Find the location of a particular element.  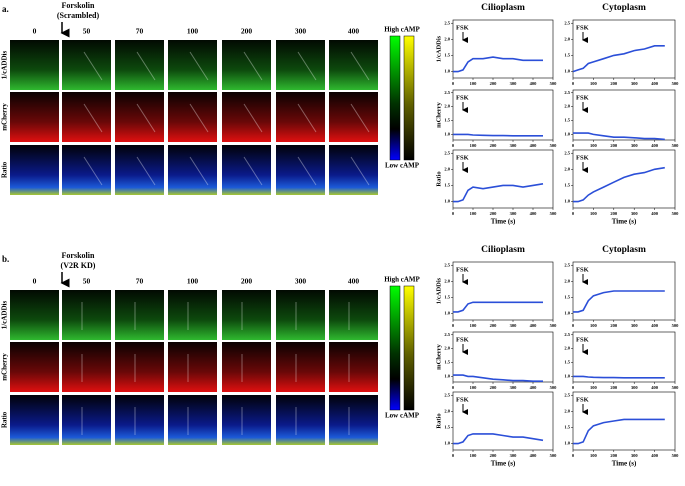

drug-label: Forskolin is located at coordinates (78, 5).